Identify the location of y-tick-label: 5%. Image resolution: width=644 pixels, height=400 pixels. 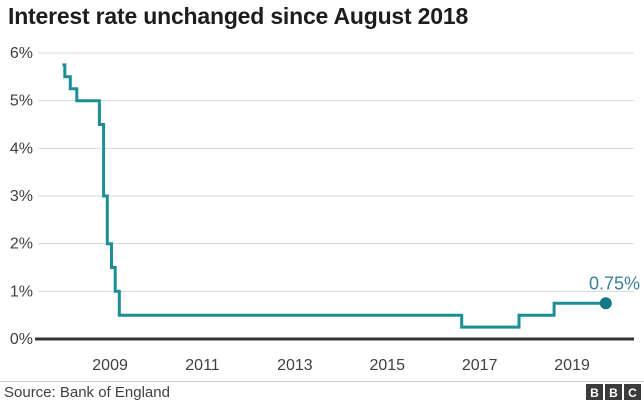
(21, 101).